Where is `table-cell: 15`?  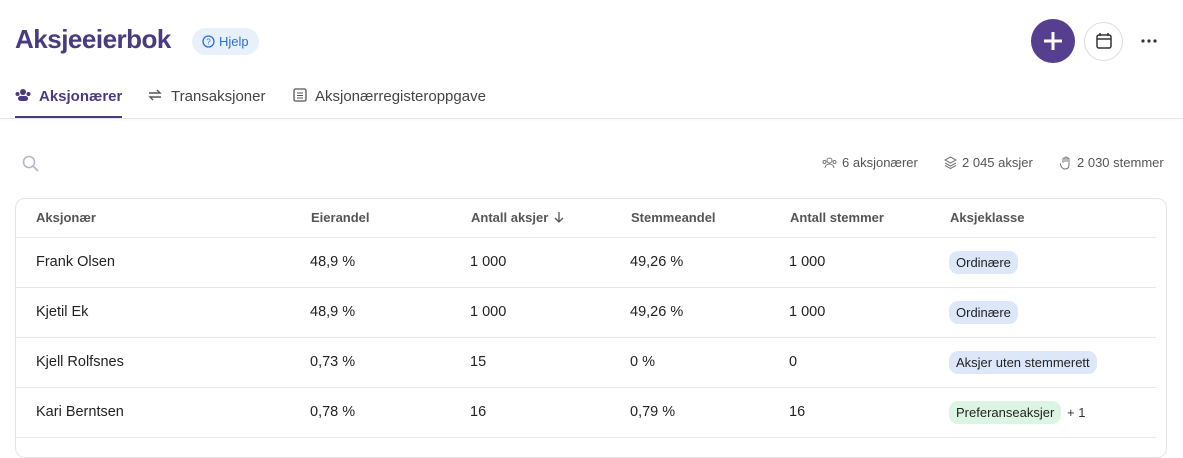
table-cell: 15 is located at coordinates (478, 362).